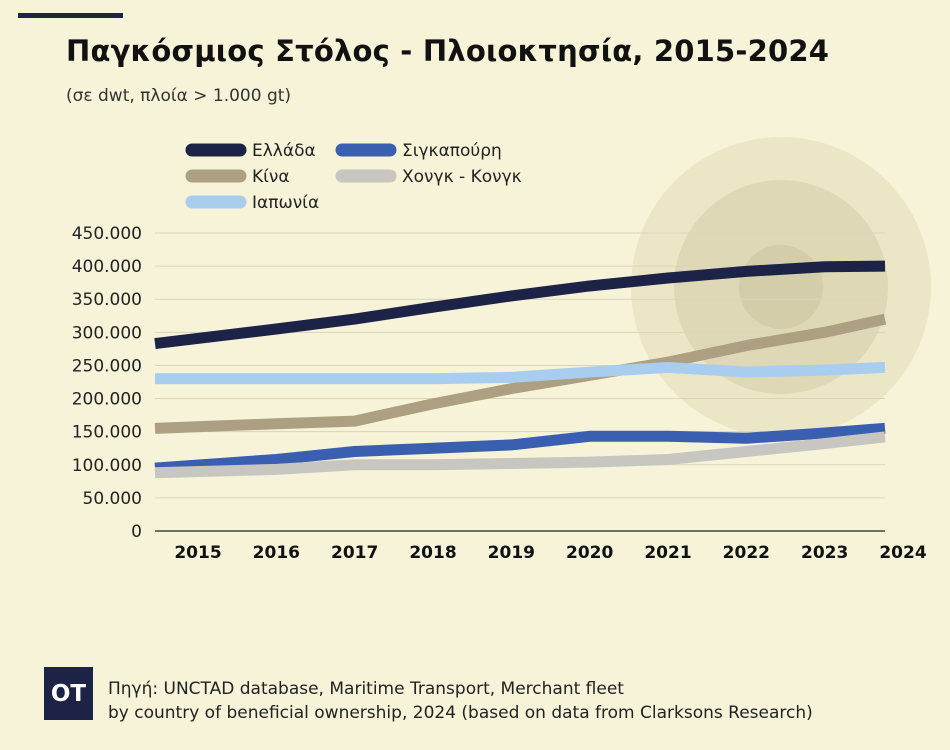 The width and height of the screenshot is (950, 750). I want to click on y-tick-label: 100.000, so click(107, 466).